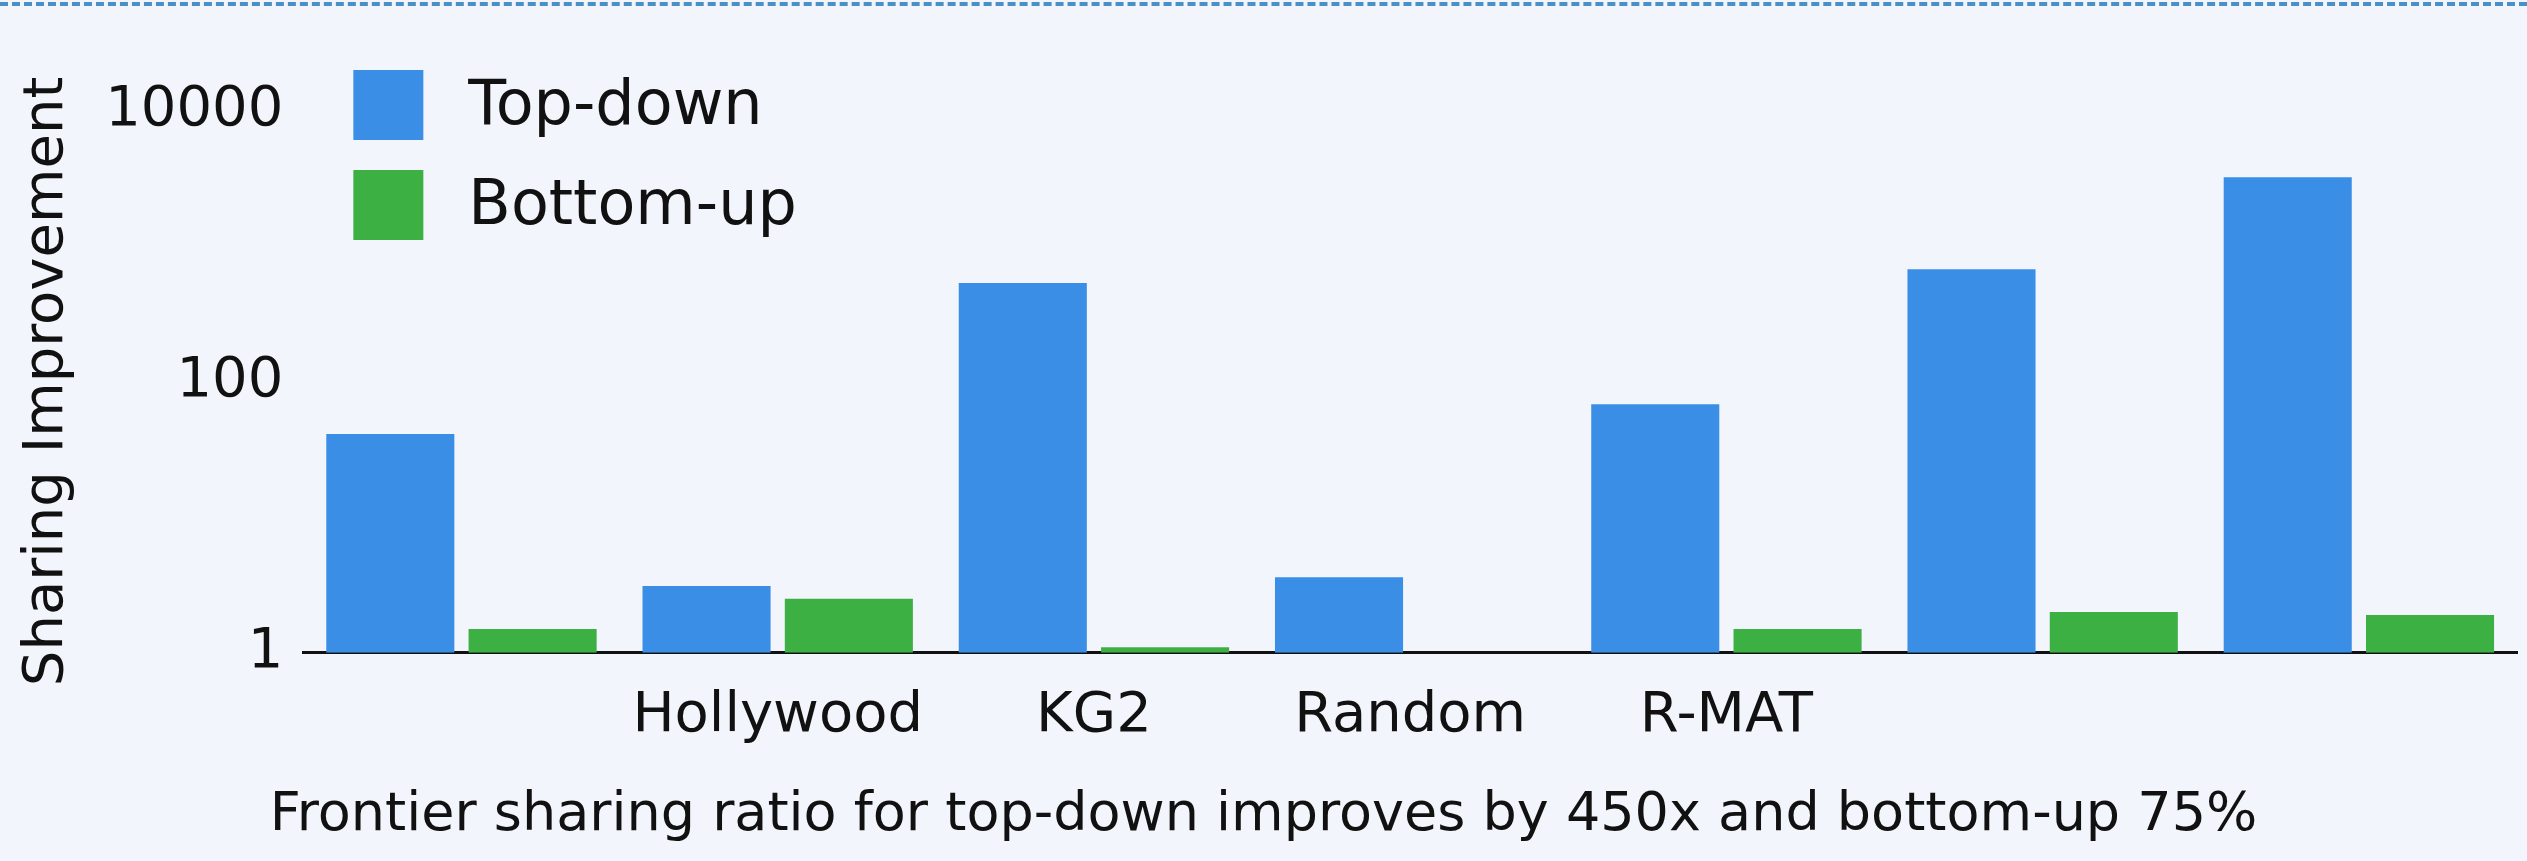  What do you see at coordinates (1726, 711) in the screenshot?
I see `x-tick-label: R-MAT` at bounding box center [1726, 711].